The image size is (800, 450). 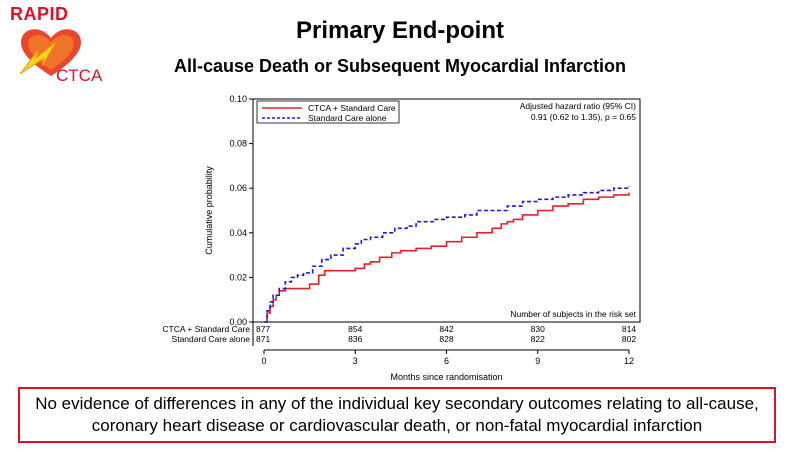 What do you see at coordinates (400, 30) in the screenshot?
I see `slide-title: Primary End-point` at bounding box center [400, 30].